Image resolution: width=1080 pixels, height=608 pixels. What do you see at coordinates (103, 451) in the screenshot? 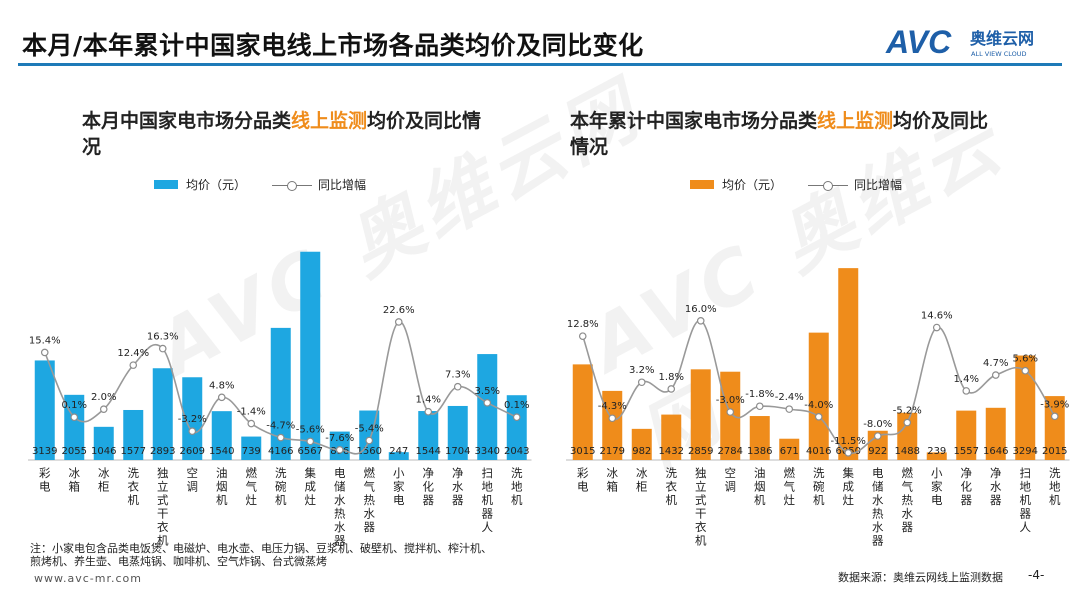
I see `bar-value-label: 1046` at bounding box center [103, 451].